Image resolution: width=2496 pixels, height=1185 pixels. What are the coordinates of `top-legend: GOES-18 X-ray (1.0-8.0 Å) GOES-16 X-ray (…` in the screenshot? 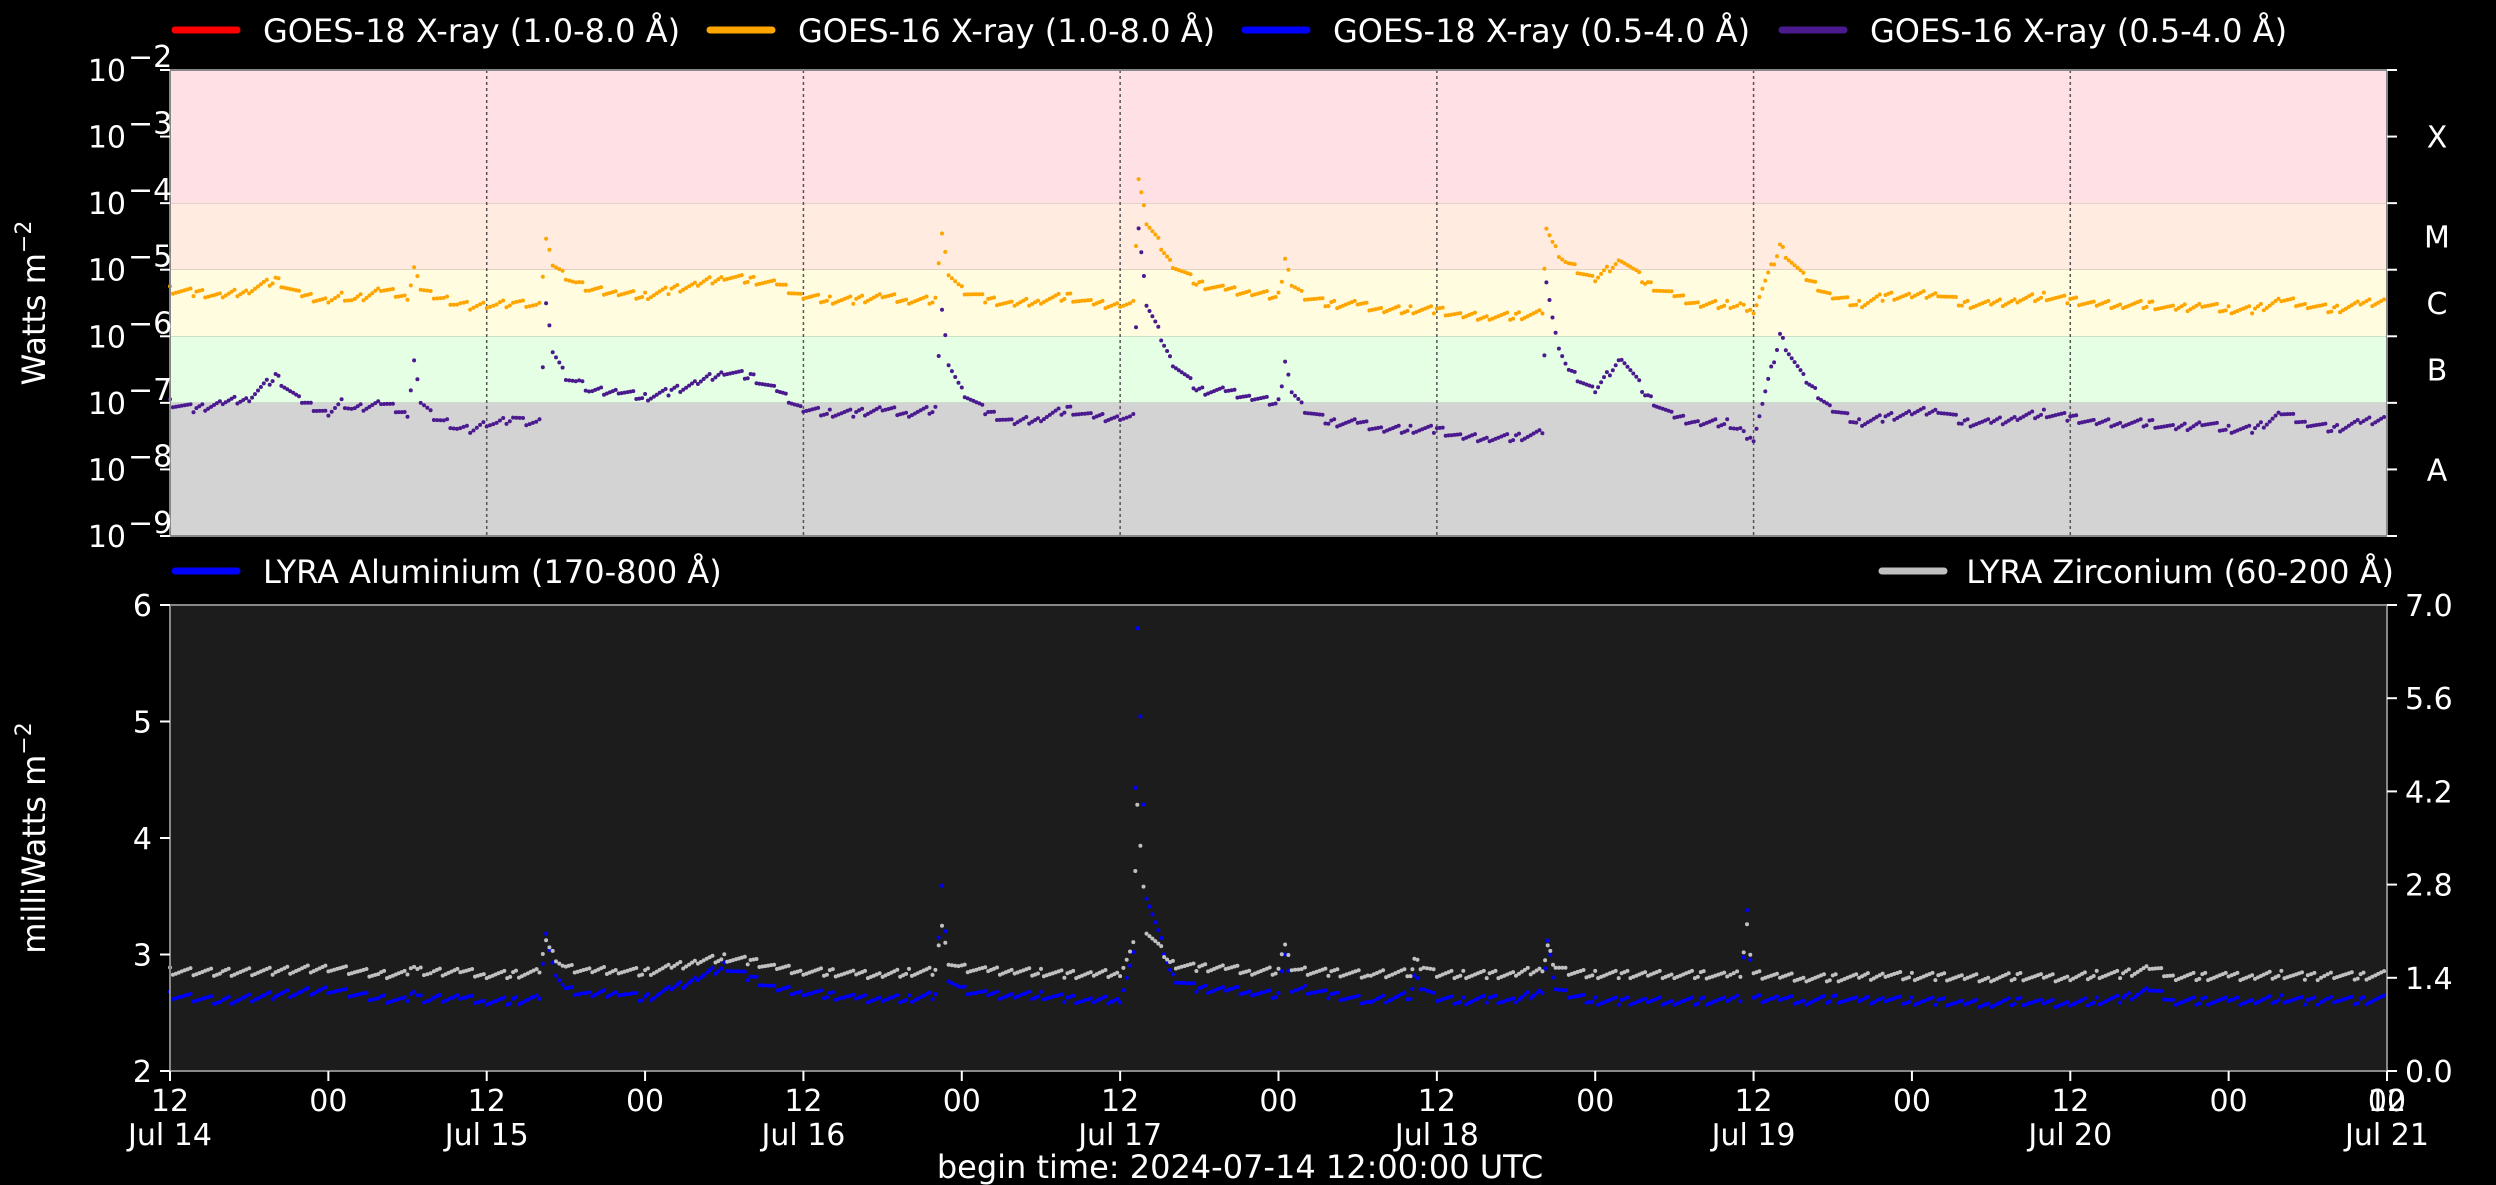 It's located at (1229, 31).